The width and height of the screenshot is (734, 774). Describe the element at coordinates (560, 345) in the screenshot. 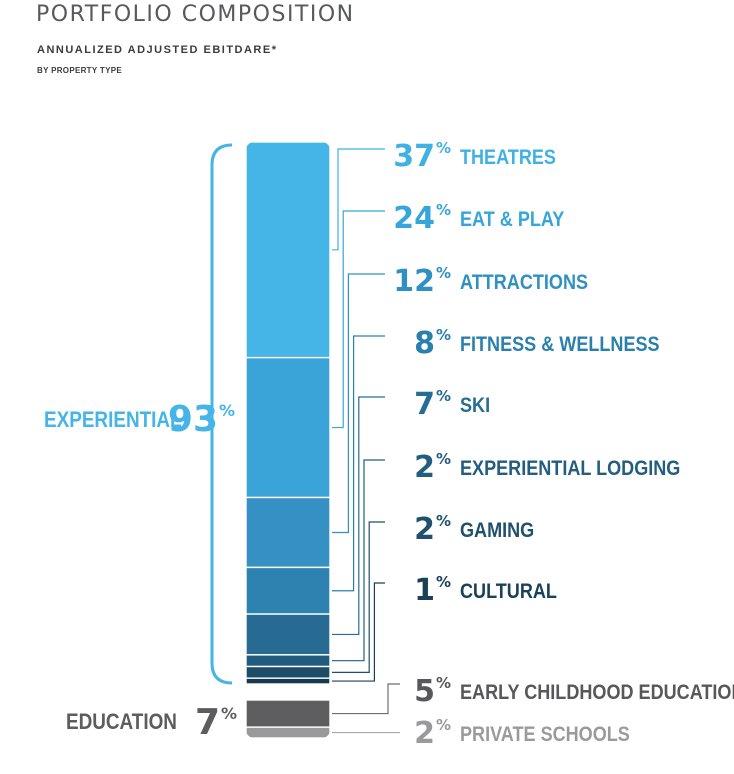

I see `category-label-fitness-and-wellness: FITNESS & WELLNESS` at that location.